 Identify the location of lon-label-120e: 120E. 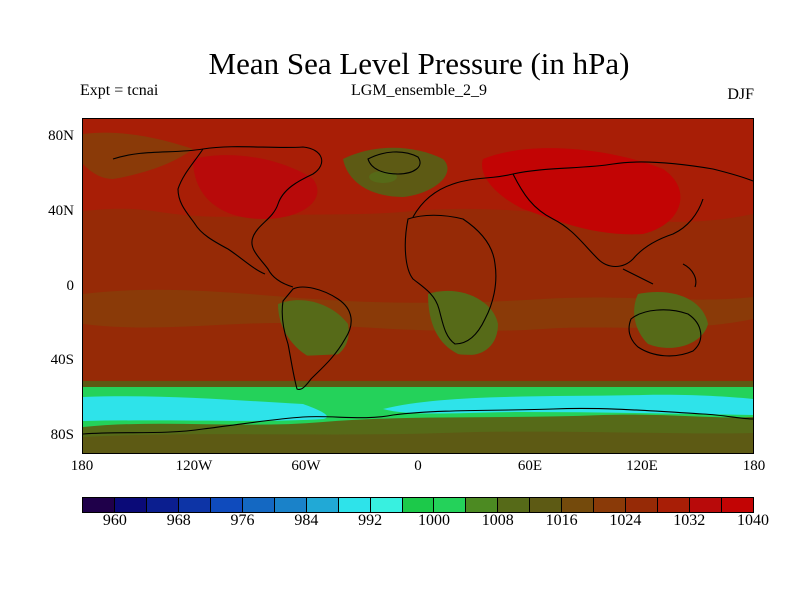
(642, 466).